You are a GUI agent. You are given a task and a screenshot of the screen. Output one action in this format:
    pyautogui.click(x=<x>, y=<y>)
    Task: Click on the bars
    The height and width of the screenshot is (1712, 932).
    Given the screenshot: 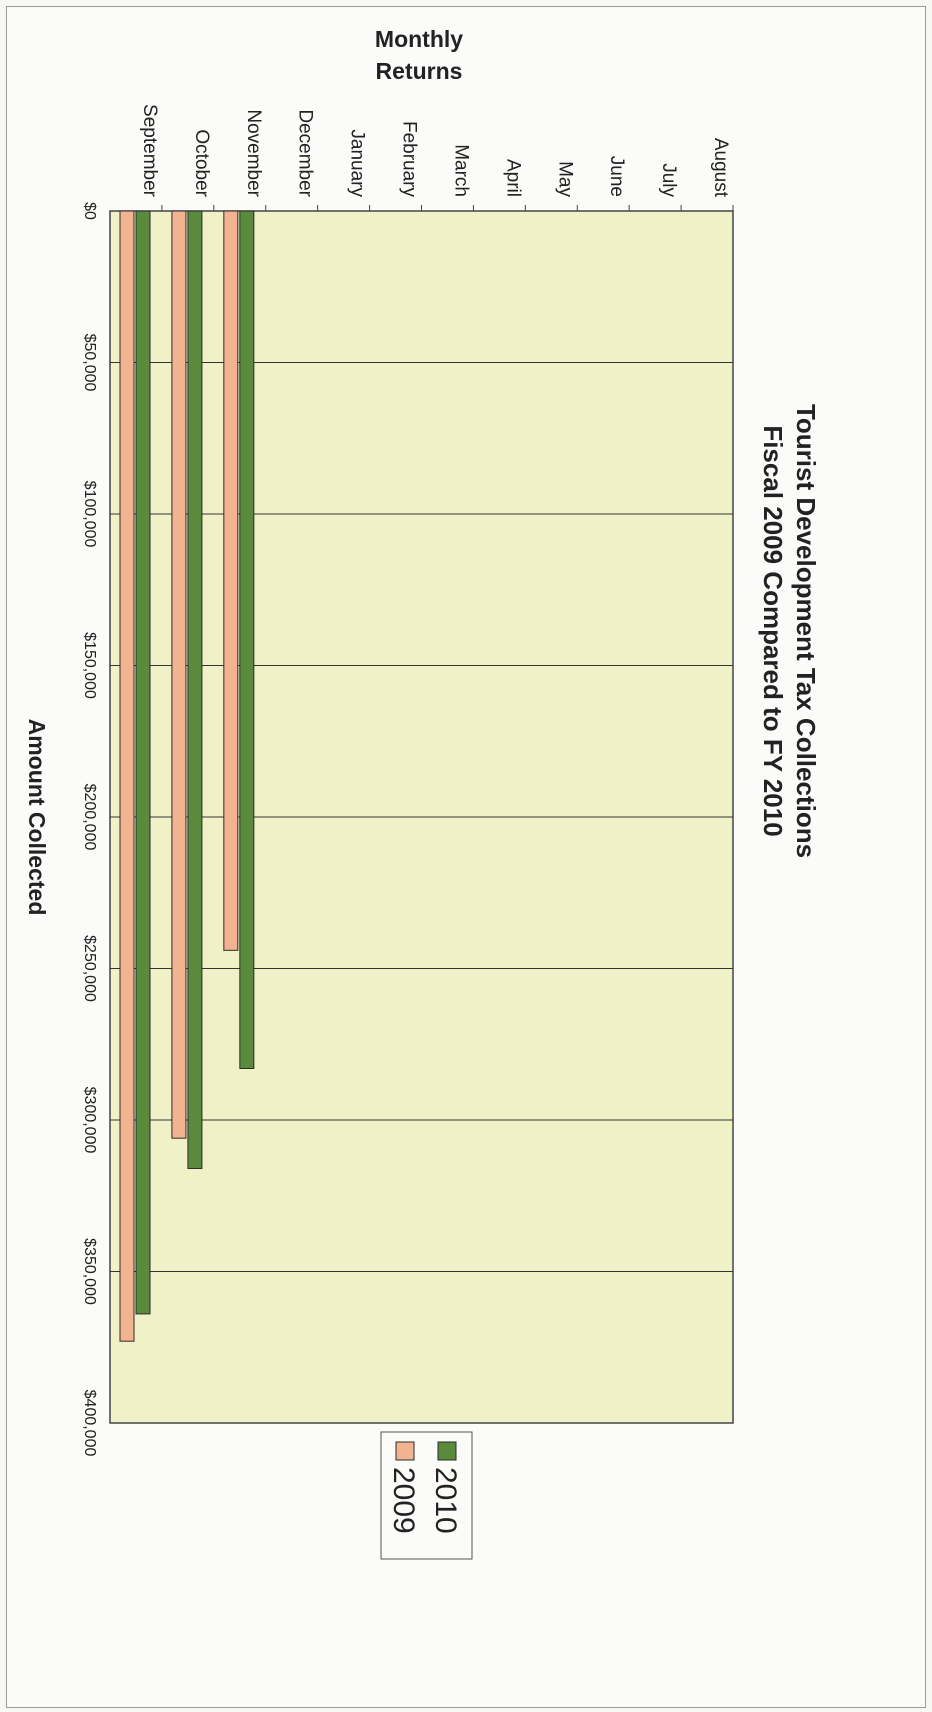 What is the action you would take?
    pyautogui.click(x=187, y=776)
    